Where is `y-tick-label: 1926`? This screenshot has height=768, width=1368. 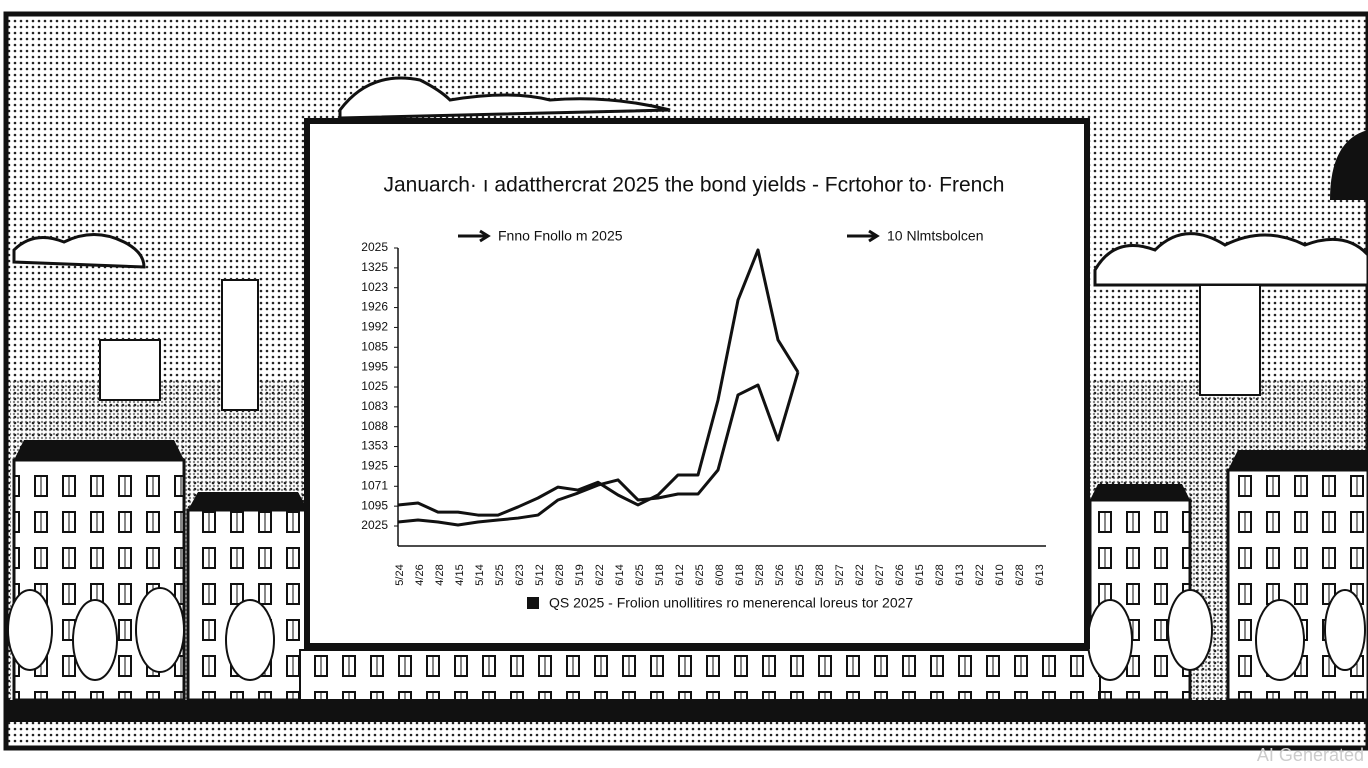 y-tick-label: 1926 is located at coordinates (374, 307).